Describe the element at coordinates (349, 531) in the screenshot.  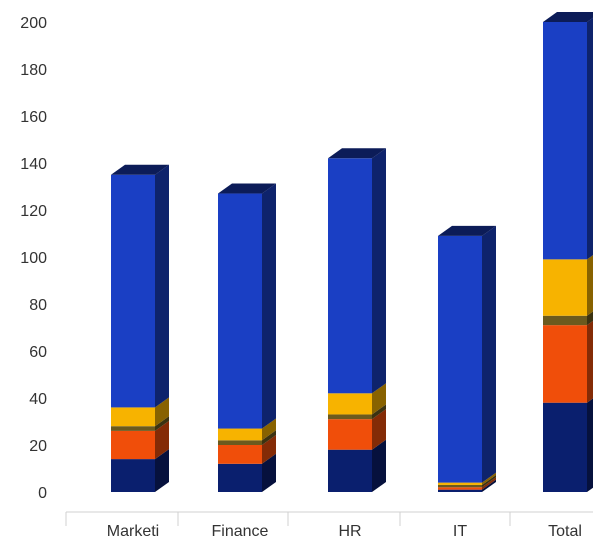
I see `x-tick-label: HR` at that location.